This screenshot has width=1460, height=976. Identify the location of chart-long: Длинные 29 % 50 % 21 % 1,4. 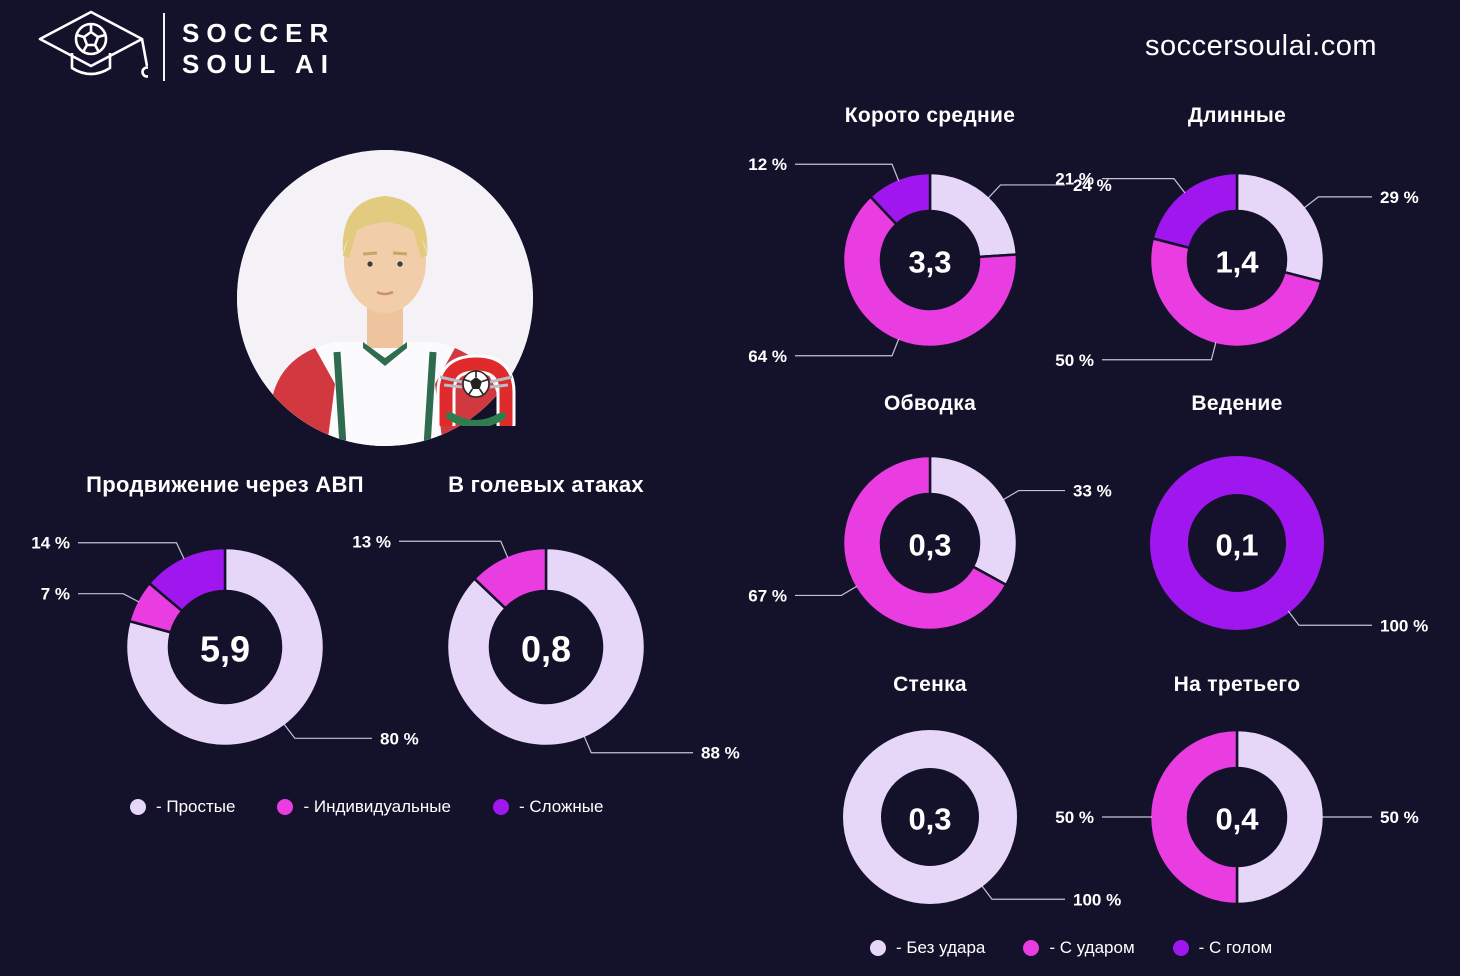
(1237, 242).